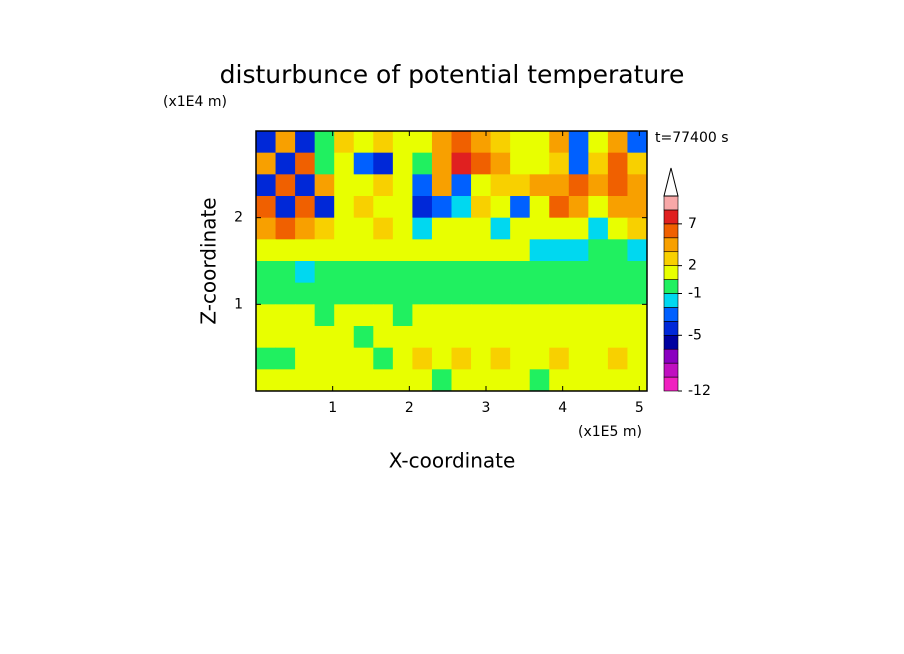 This screenshot has height=654, width=904. Describe the element at coordinates (695, 335) in the screenshot. I see `colorbar-tick-label: -5` at that location.